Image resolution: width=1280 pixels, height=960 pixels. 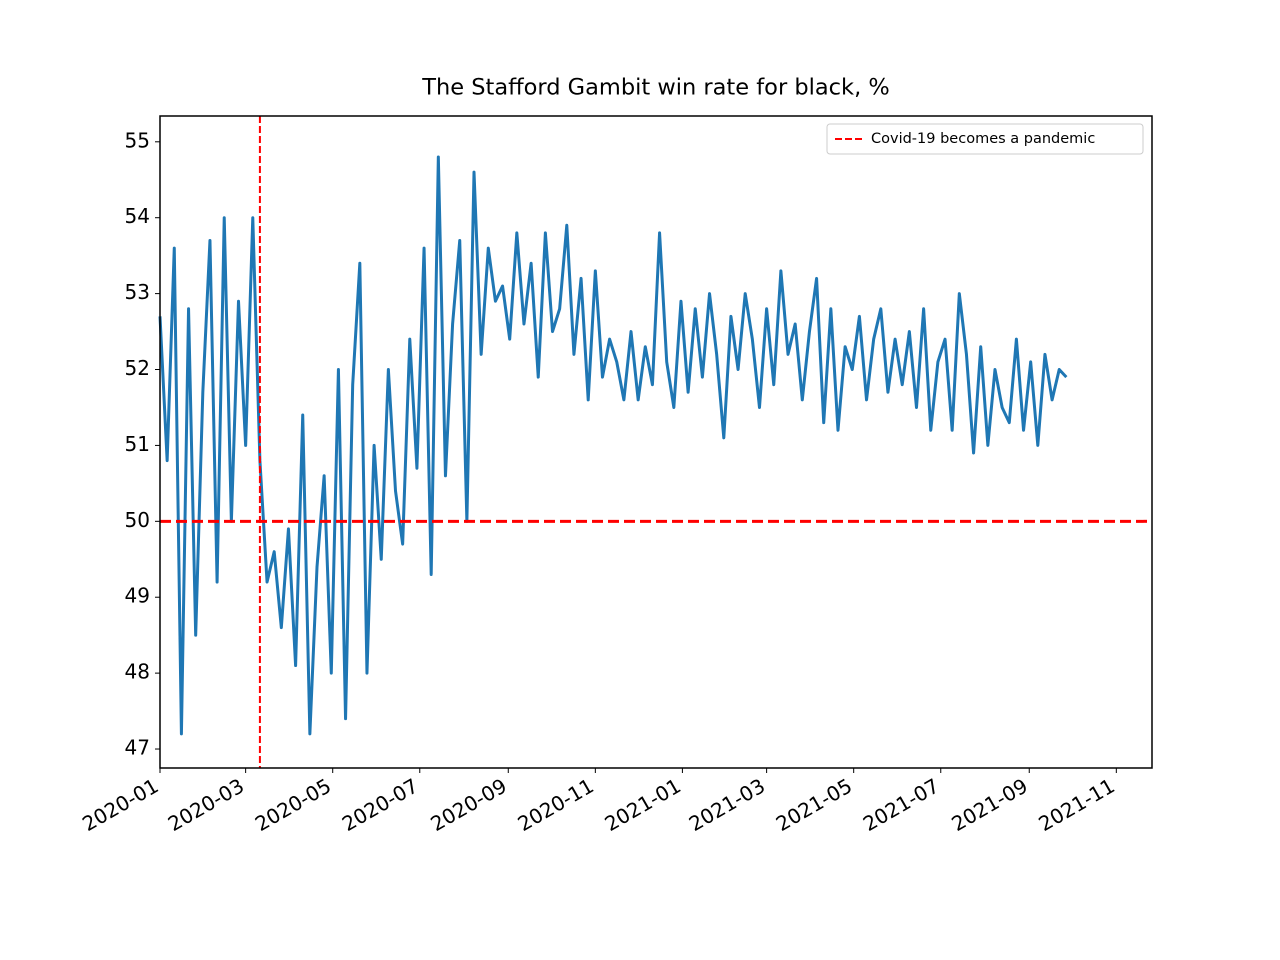 I want to click on legend: Covid-19 becomes a pandemic, so click(x=985, y=139).